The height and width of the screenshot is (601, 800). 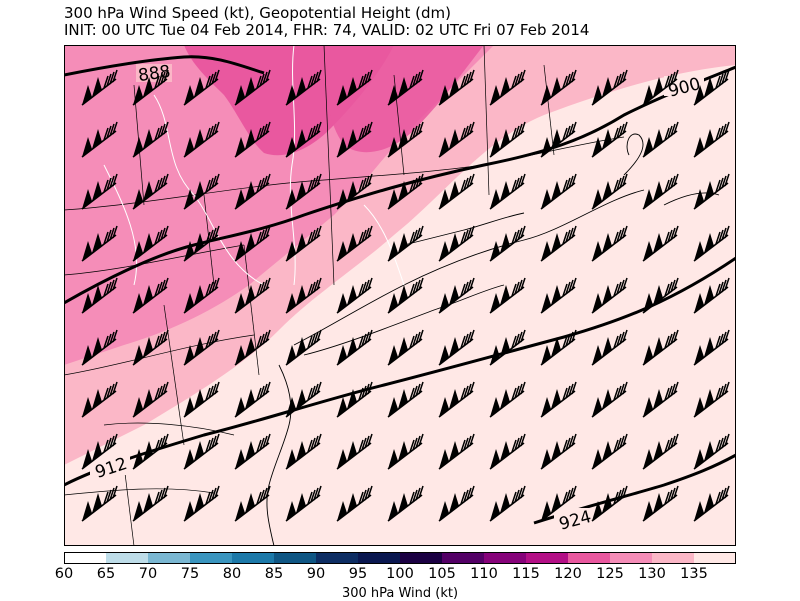 I want to click on colorbar-tick-label: 130, so click(x=652, y=574).